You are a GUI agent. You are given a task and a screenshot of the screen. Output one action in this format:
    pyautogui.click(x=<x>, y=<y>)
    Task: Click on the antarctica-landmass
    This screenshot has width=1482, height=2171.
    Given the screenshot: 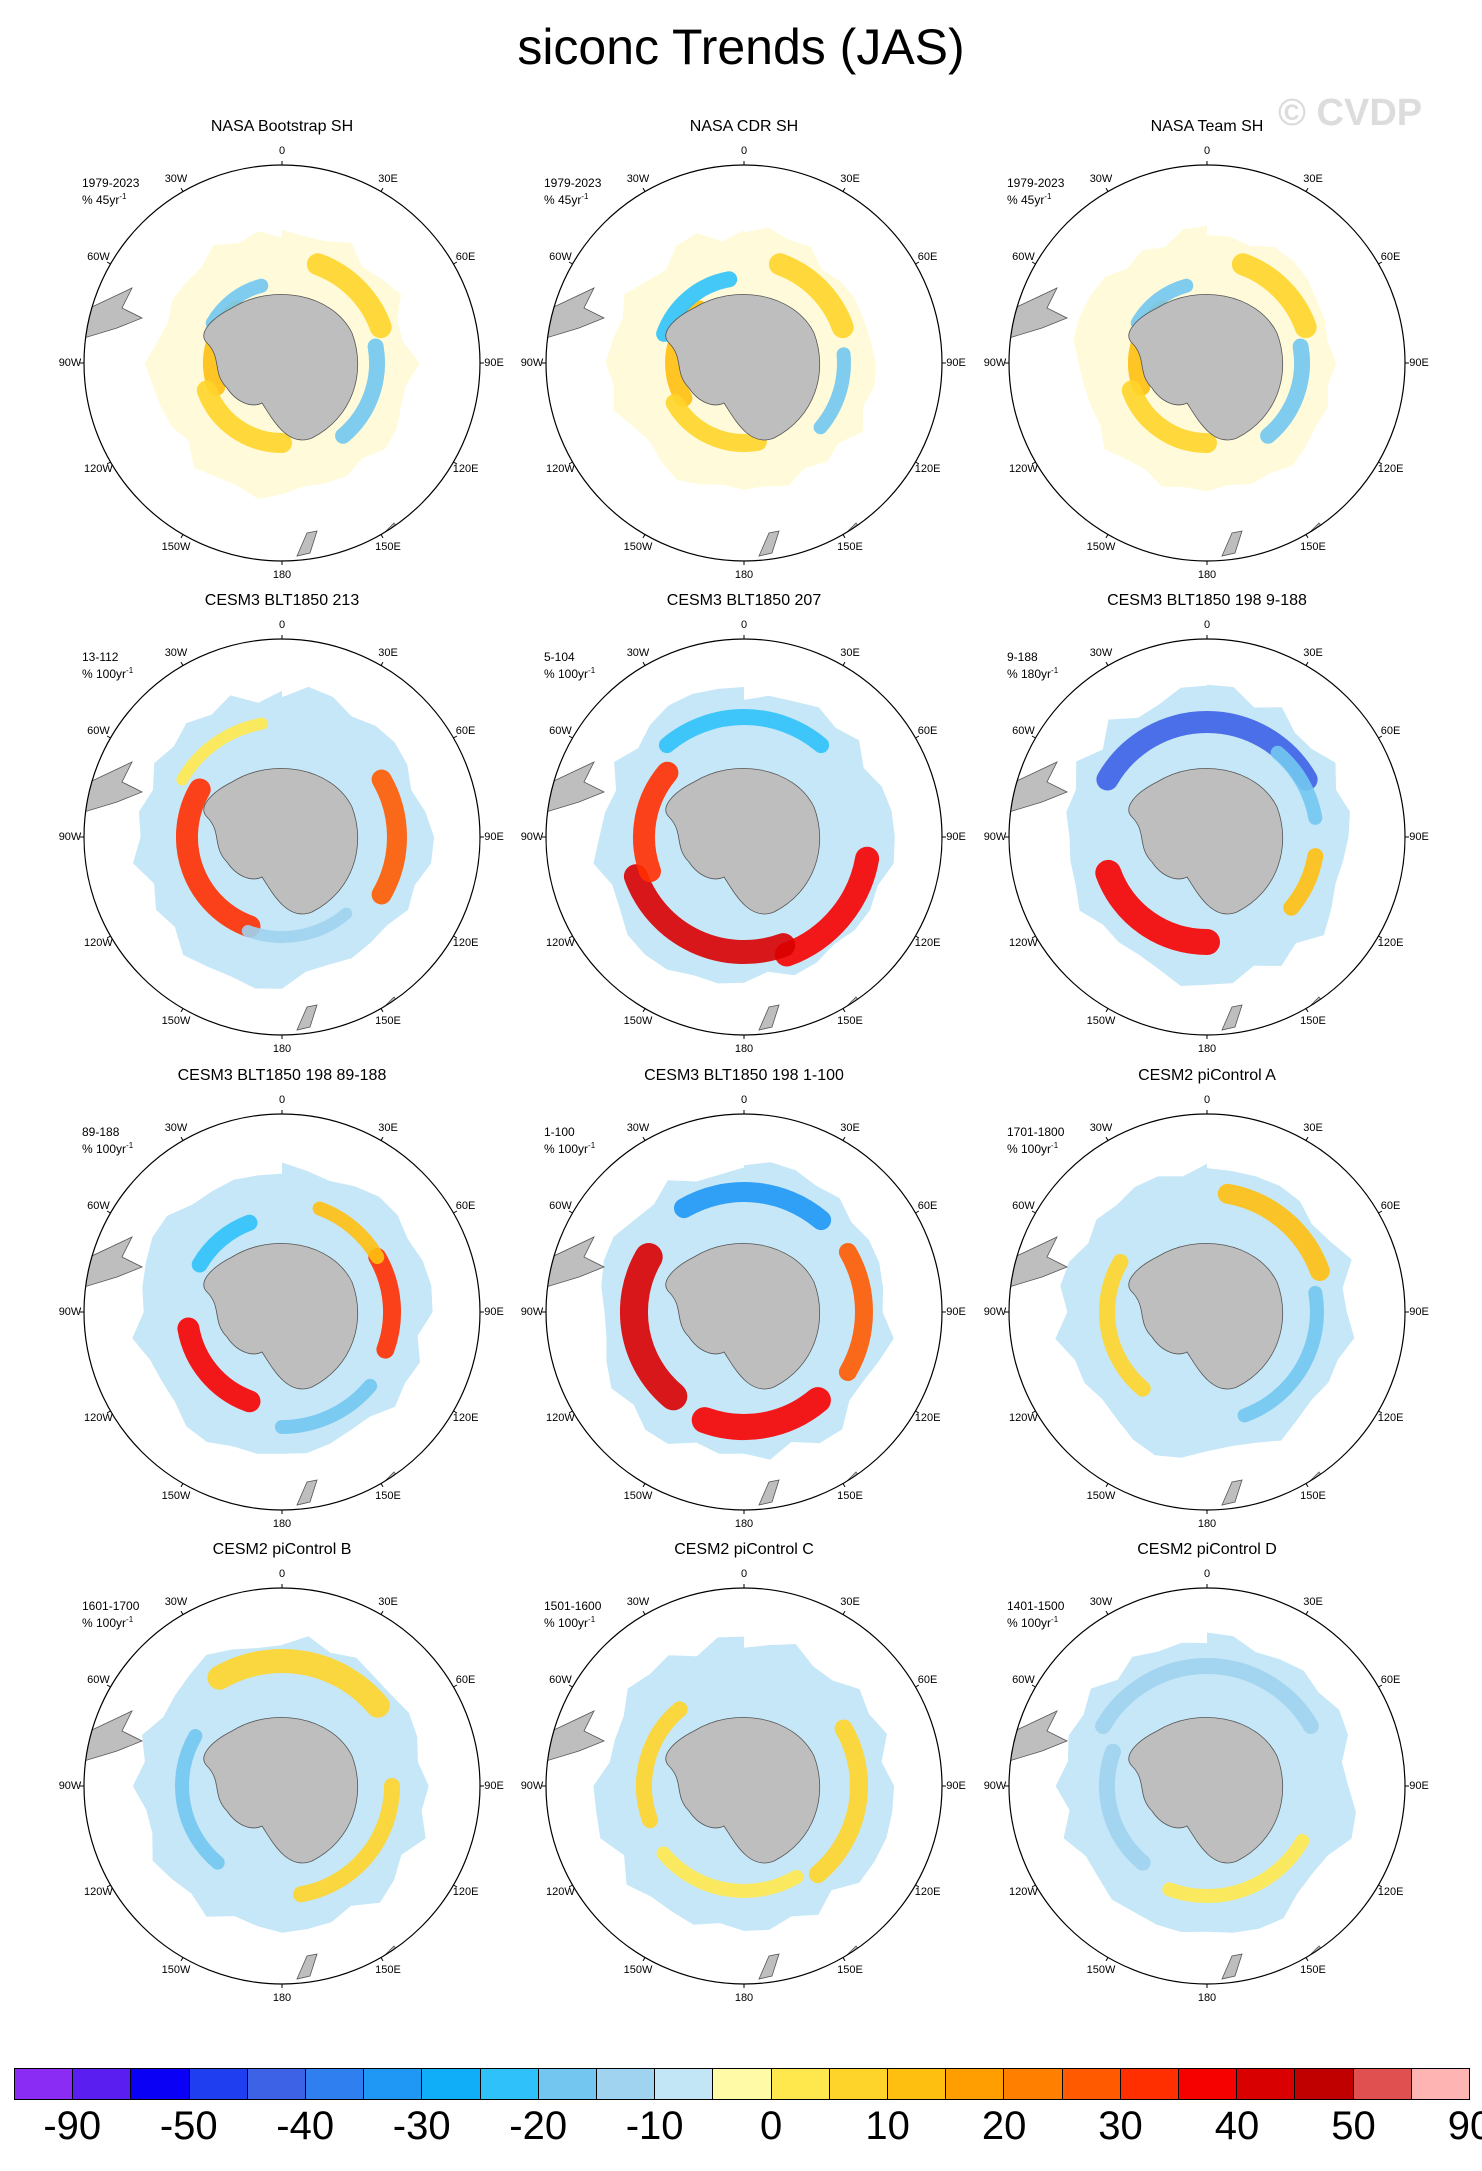 What is the action you would take?
    pyautogui.click(x=743, y=1316)
    